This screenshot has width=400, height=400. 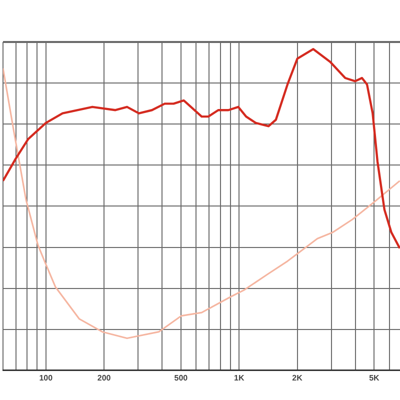 I want to click on x-tick-label: 100, so click(x=46, y=377).